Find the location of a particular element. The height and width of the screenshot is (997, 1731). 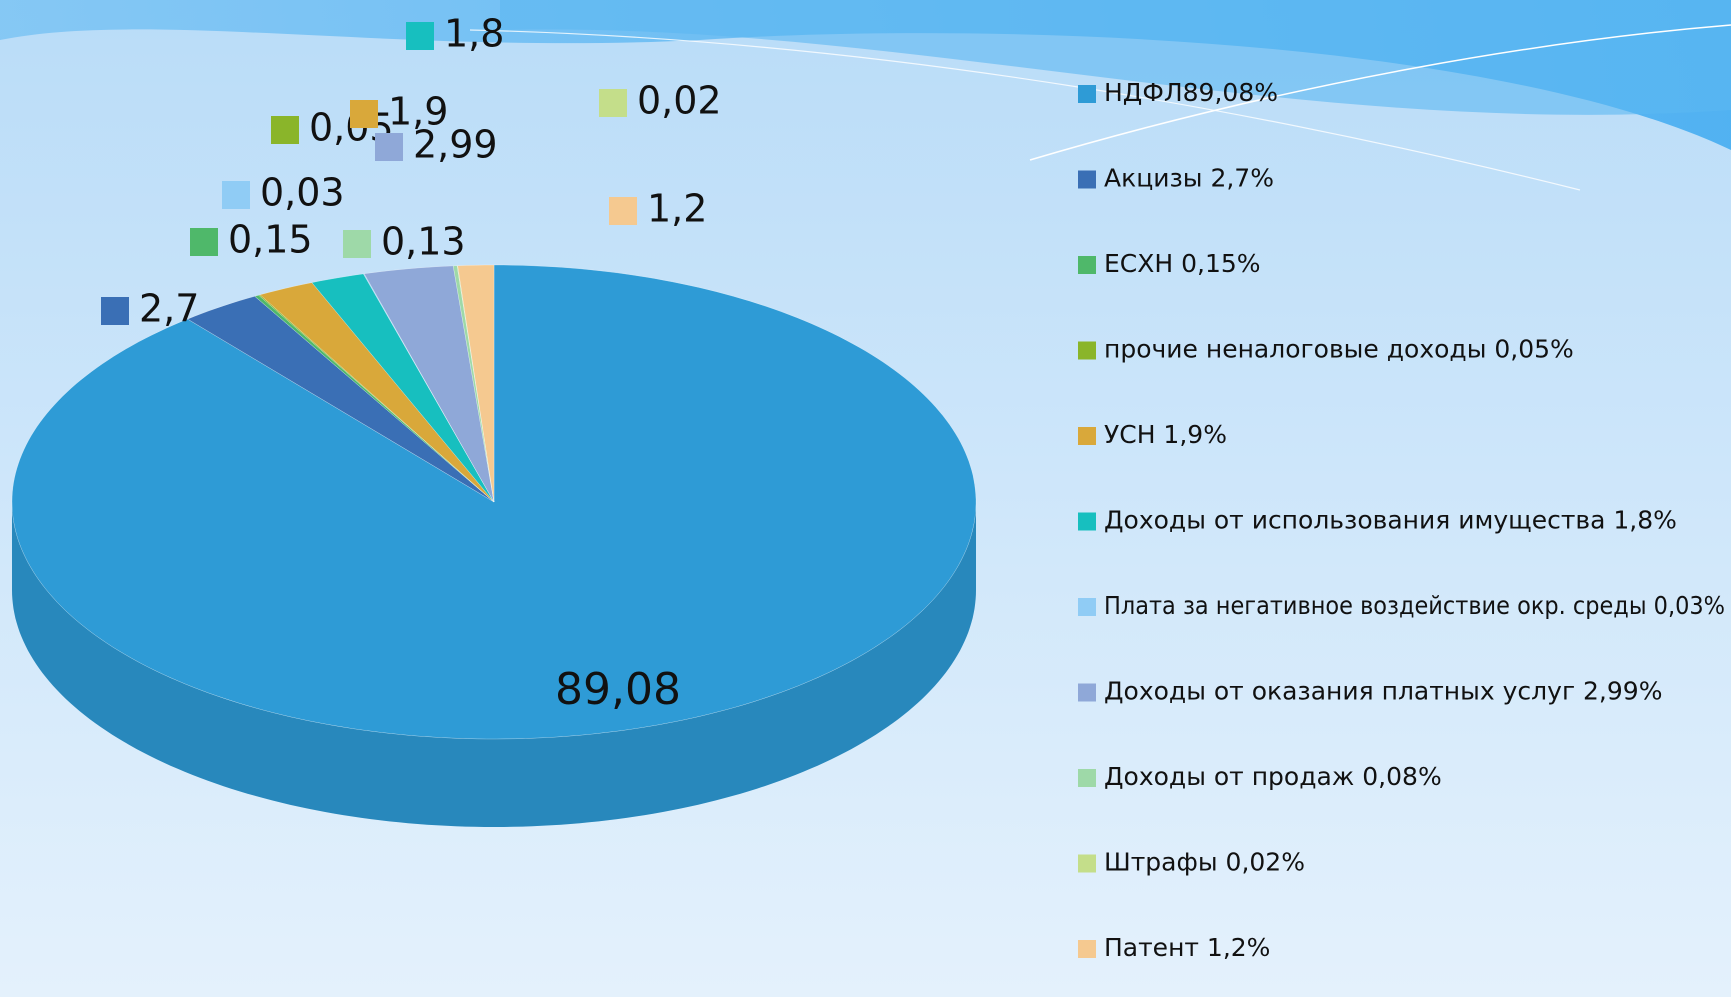

data-label: 0,15 is located at coordinates (270, 240).